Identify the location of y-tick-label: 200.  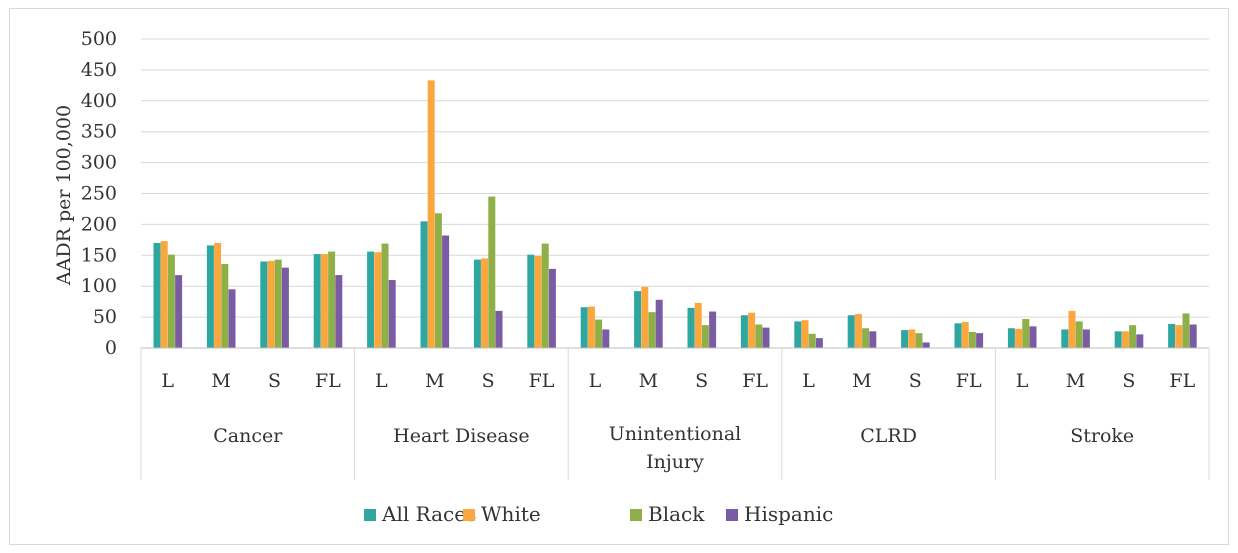
(99, 224).